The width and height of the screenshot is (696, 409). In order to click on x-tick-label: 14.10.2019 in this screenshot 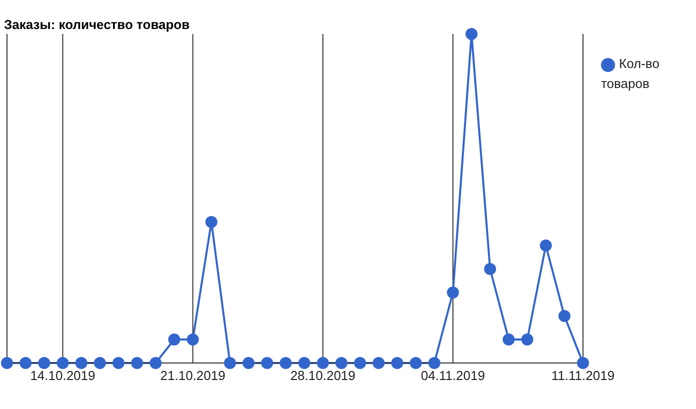, I will do `click(63, 376)`.